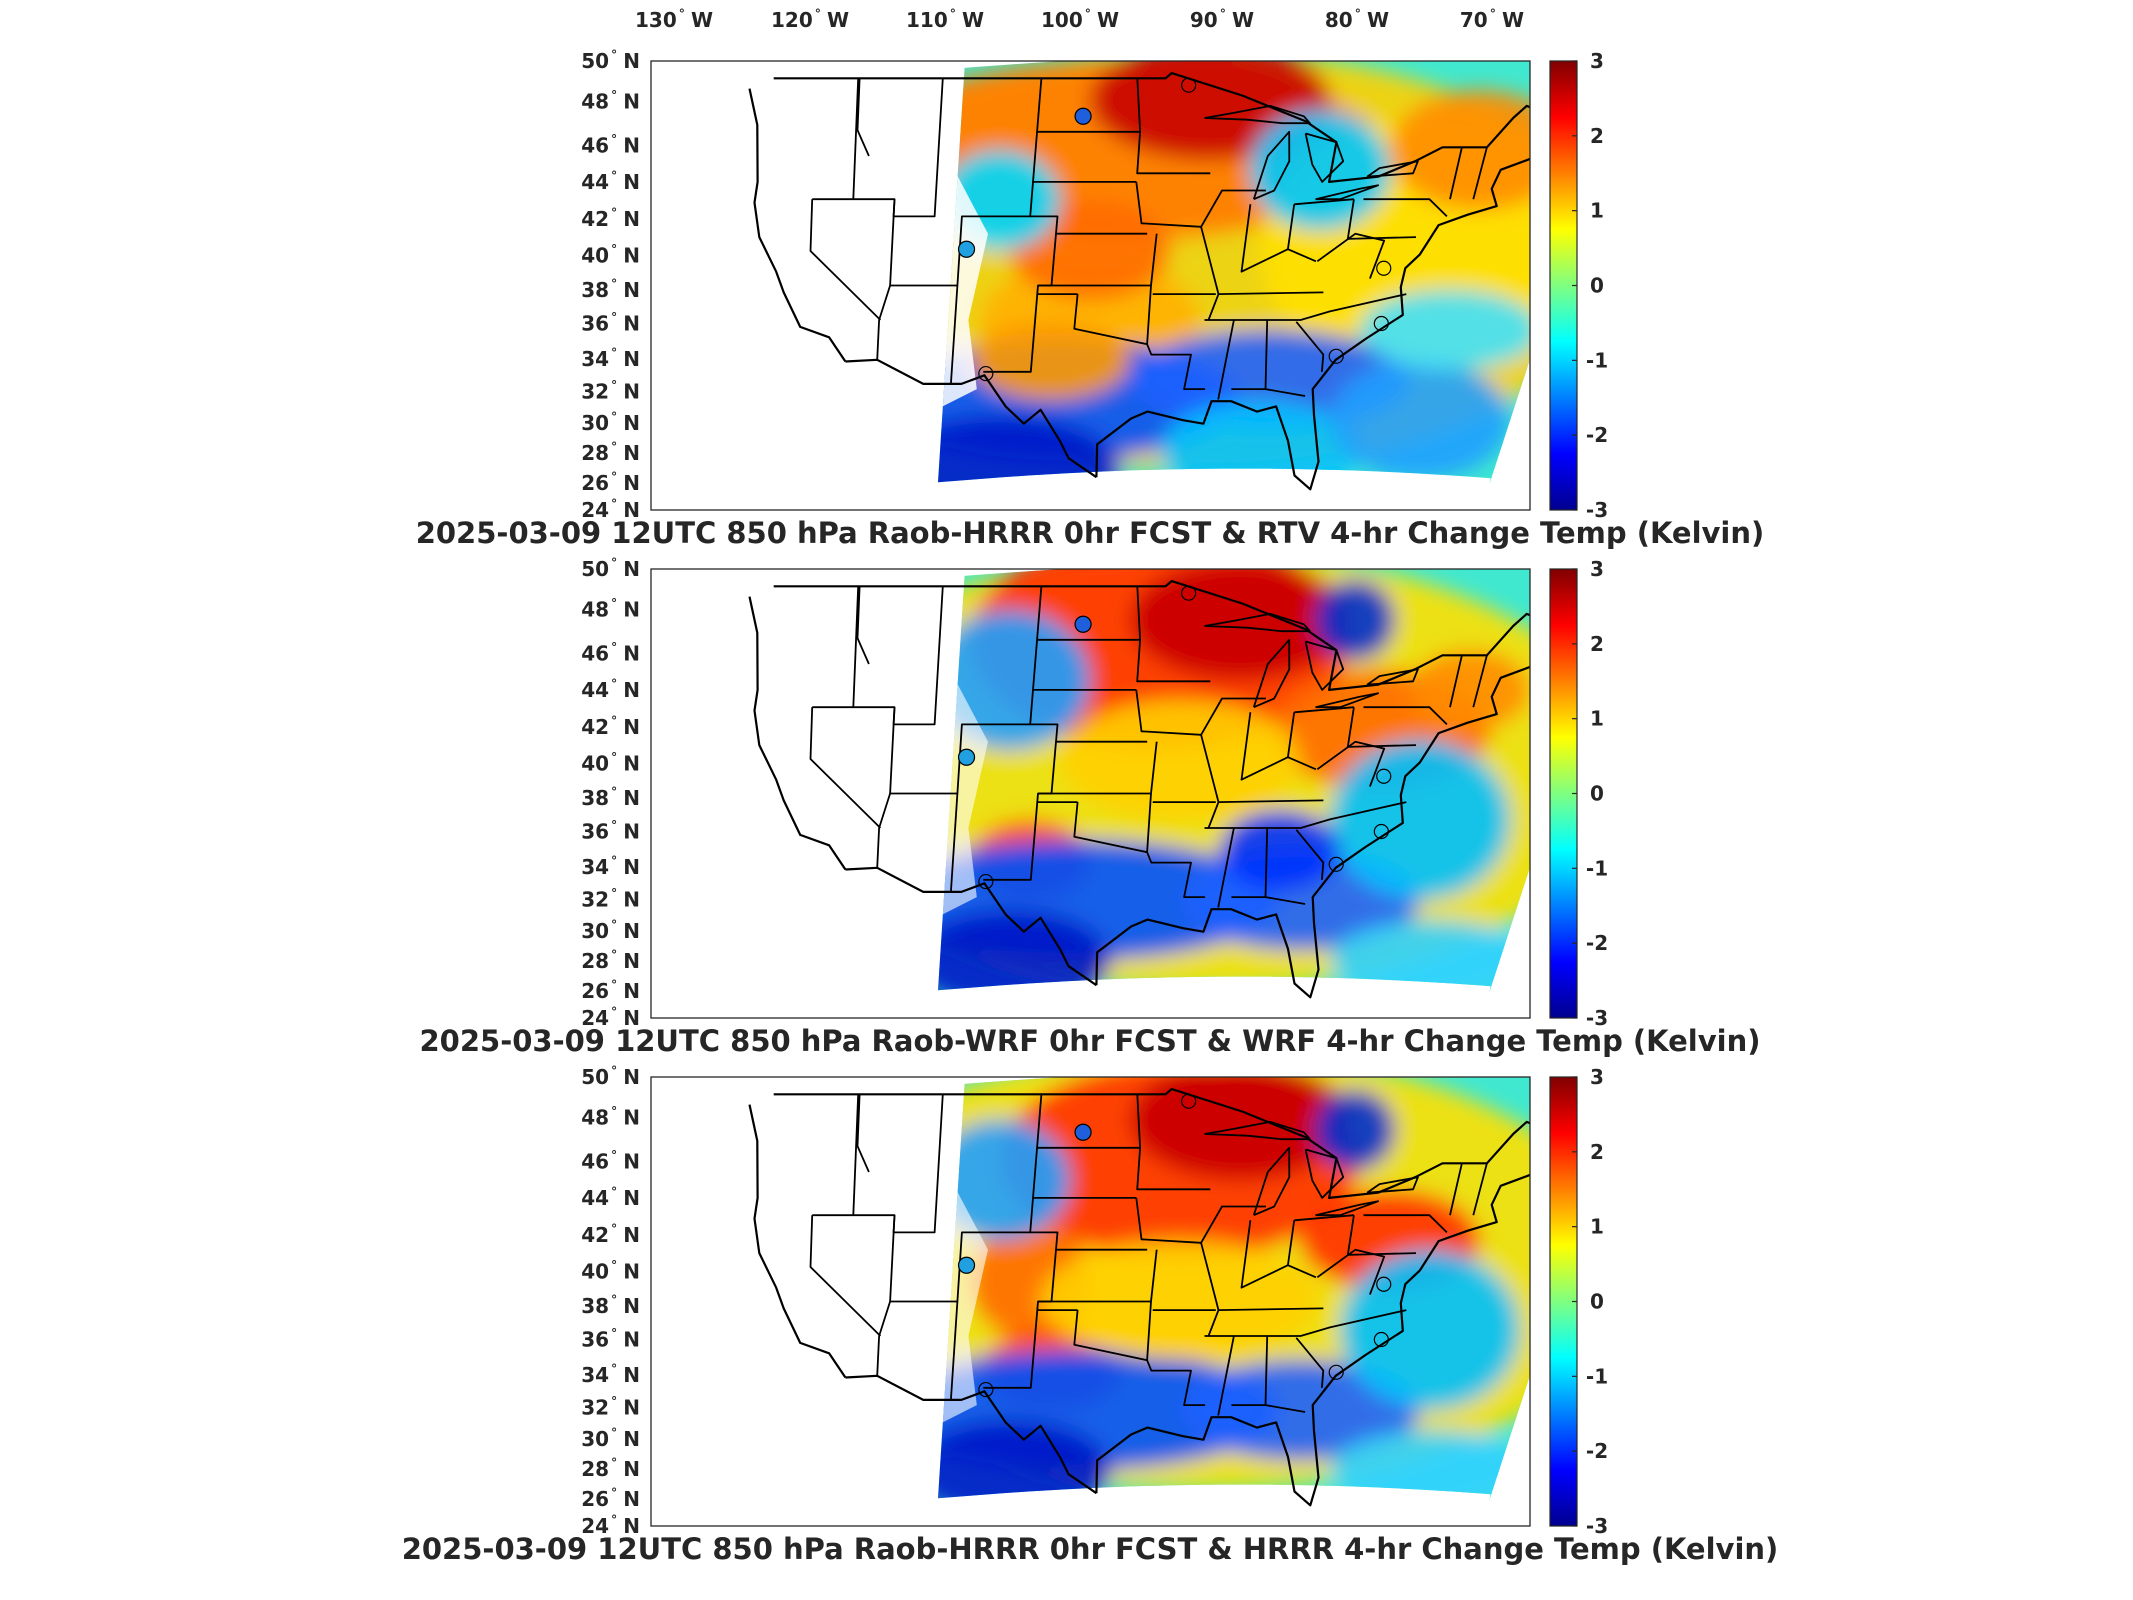 The height and width of the screenshot is (1600, 2133). What do you see at coordinates (1492, 19) in the screenshot?
I see `lon-label-70w-text: 70 ° W` at bounding box center [1492, 19].